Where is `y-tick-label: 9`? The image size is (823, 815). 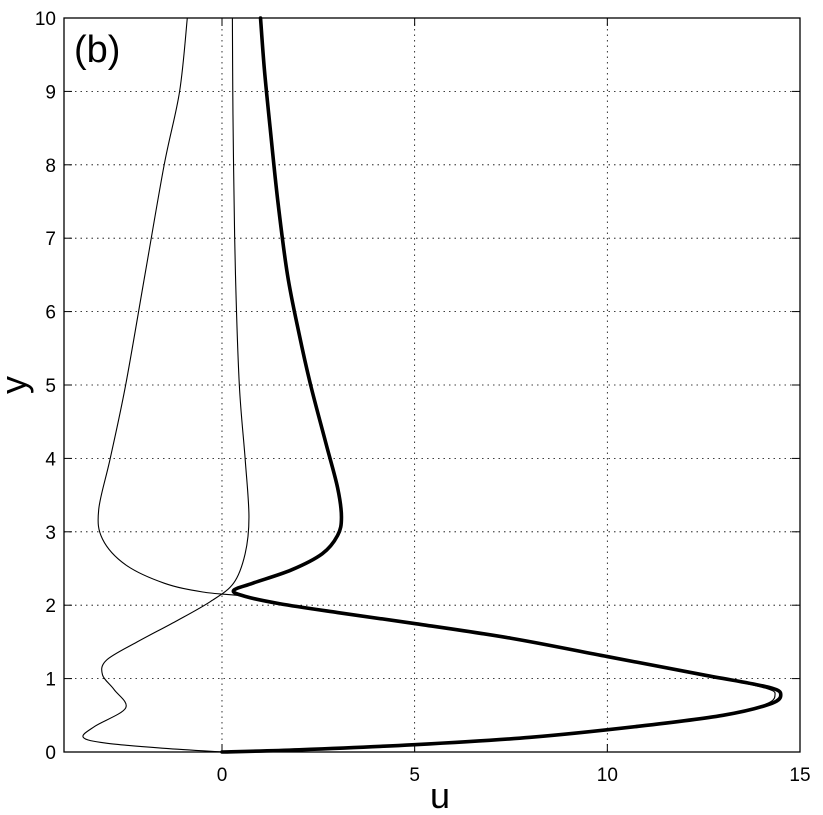 y-tick-label: 9 is located at coordinates (50, 92).